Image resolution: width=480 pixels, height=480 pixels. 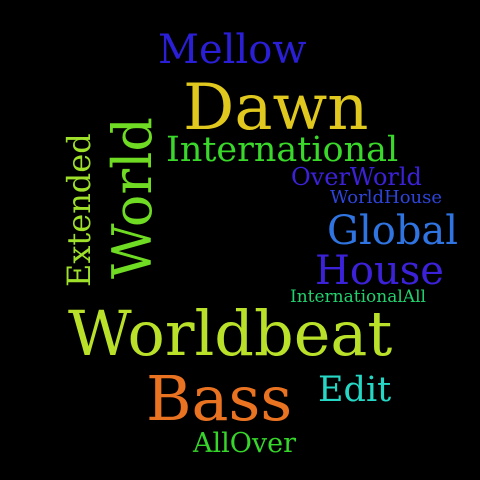 I want to click on word-global: Global, so click(x=393, y=231).